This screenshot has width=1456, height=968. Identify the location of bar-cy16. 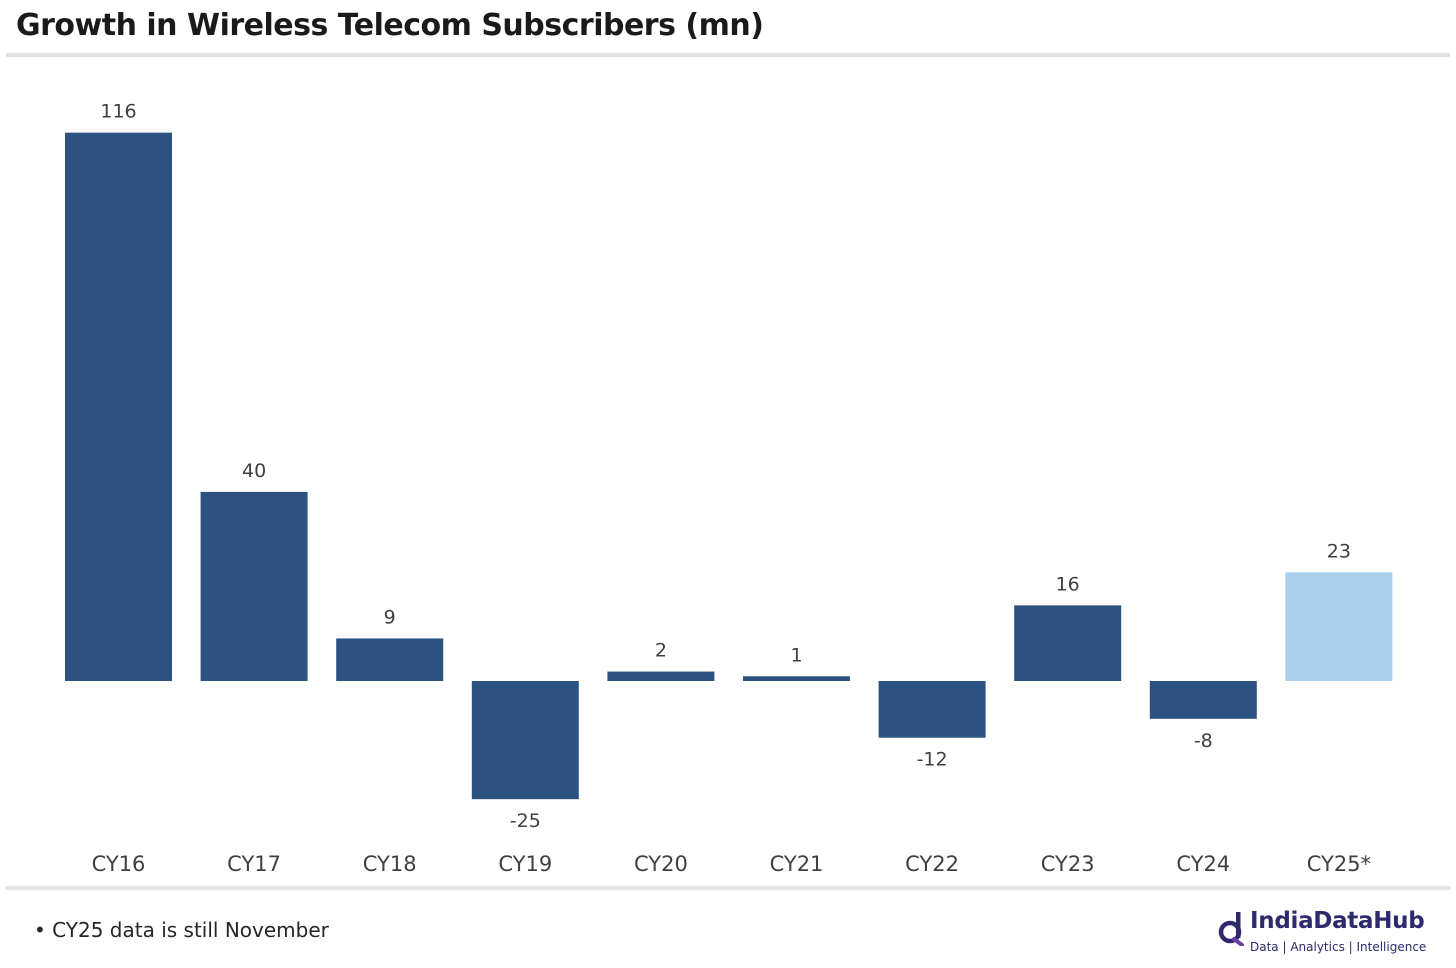
(118, 407).